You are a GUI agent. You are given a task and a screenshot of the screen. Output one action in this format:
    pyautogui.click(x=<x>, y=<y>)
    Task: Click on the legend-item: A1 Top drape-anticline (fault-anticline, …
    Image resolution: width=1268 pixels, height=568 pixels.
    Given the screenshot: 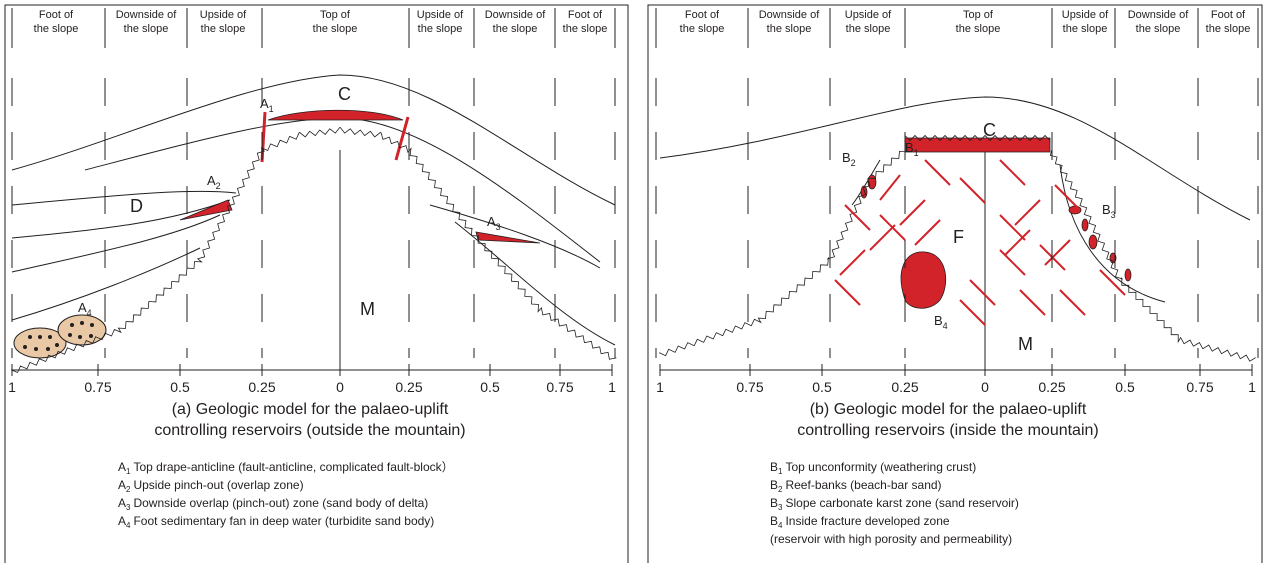 What is the action you would take?
    pyautogui.click(x=286, y=468)
    